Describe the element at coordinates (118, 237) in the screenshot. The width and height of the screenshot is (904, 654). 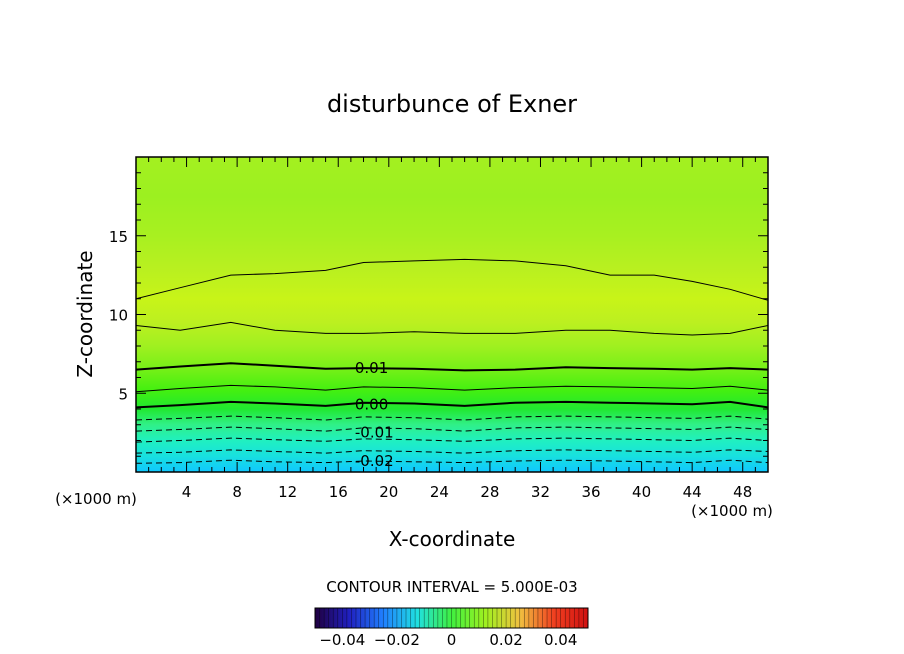
I see `y-tick-label: 15` at that location.